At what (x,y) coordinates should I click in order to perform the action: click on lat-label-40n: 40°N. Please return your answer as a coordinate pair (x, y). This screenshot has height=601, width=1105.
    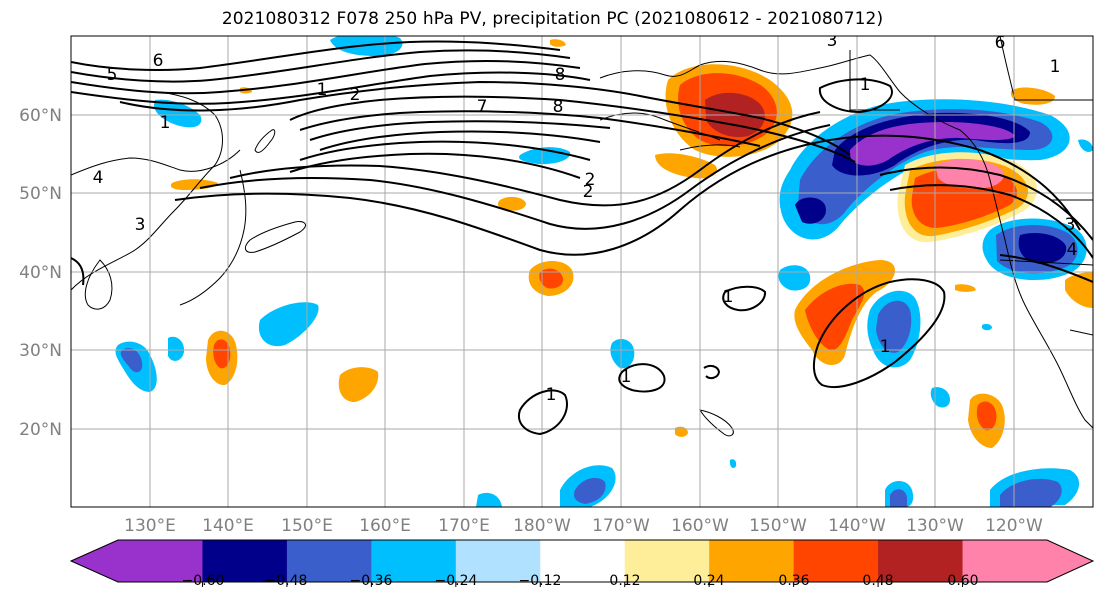
    Looking at the image, I should click on (40, 273).